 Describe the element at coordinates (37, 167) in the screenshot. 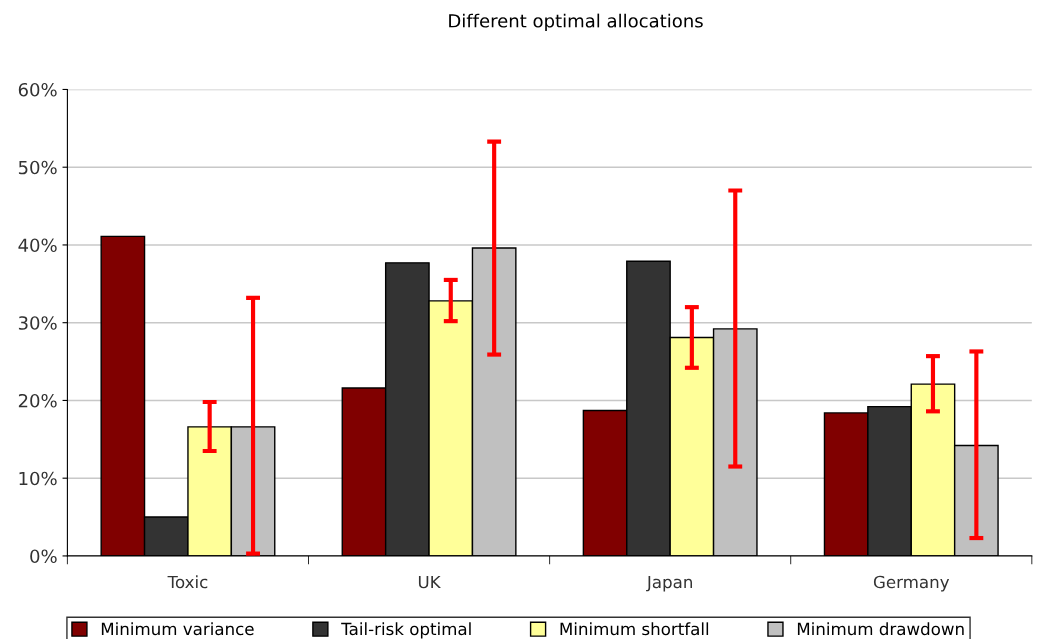

I see `y-tick-label: 50%` at that location.